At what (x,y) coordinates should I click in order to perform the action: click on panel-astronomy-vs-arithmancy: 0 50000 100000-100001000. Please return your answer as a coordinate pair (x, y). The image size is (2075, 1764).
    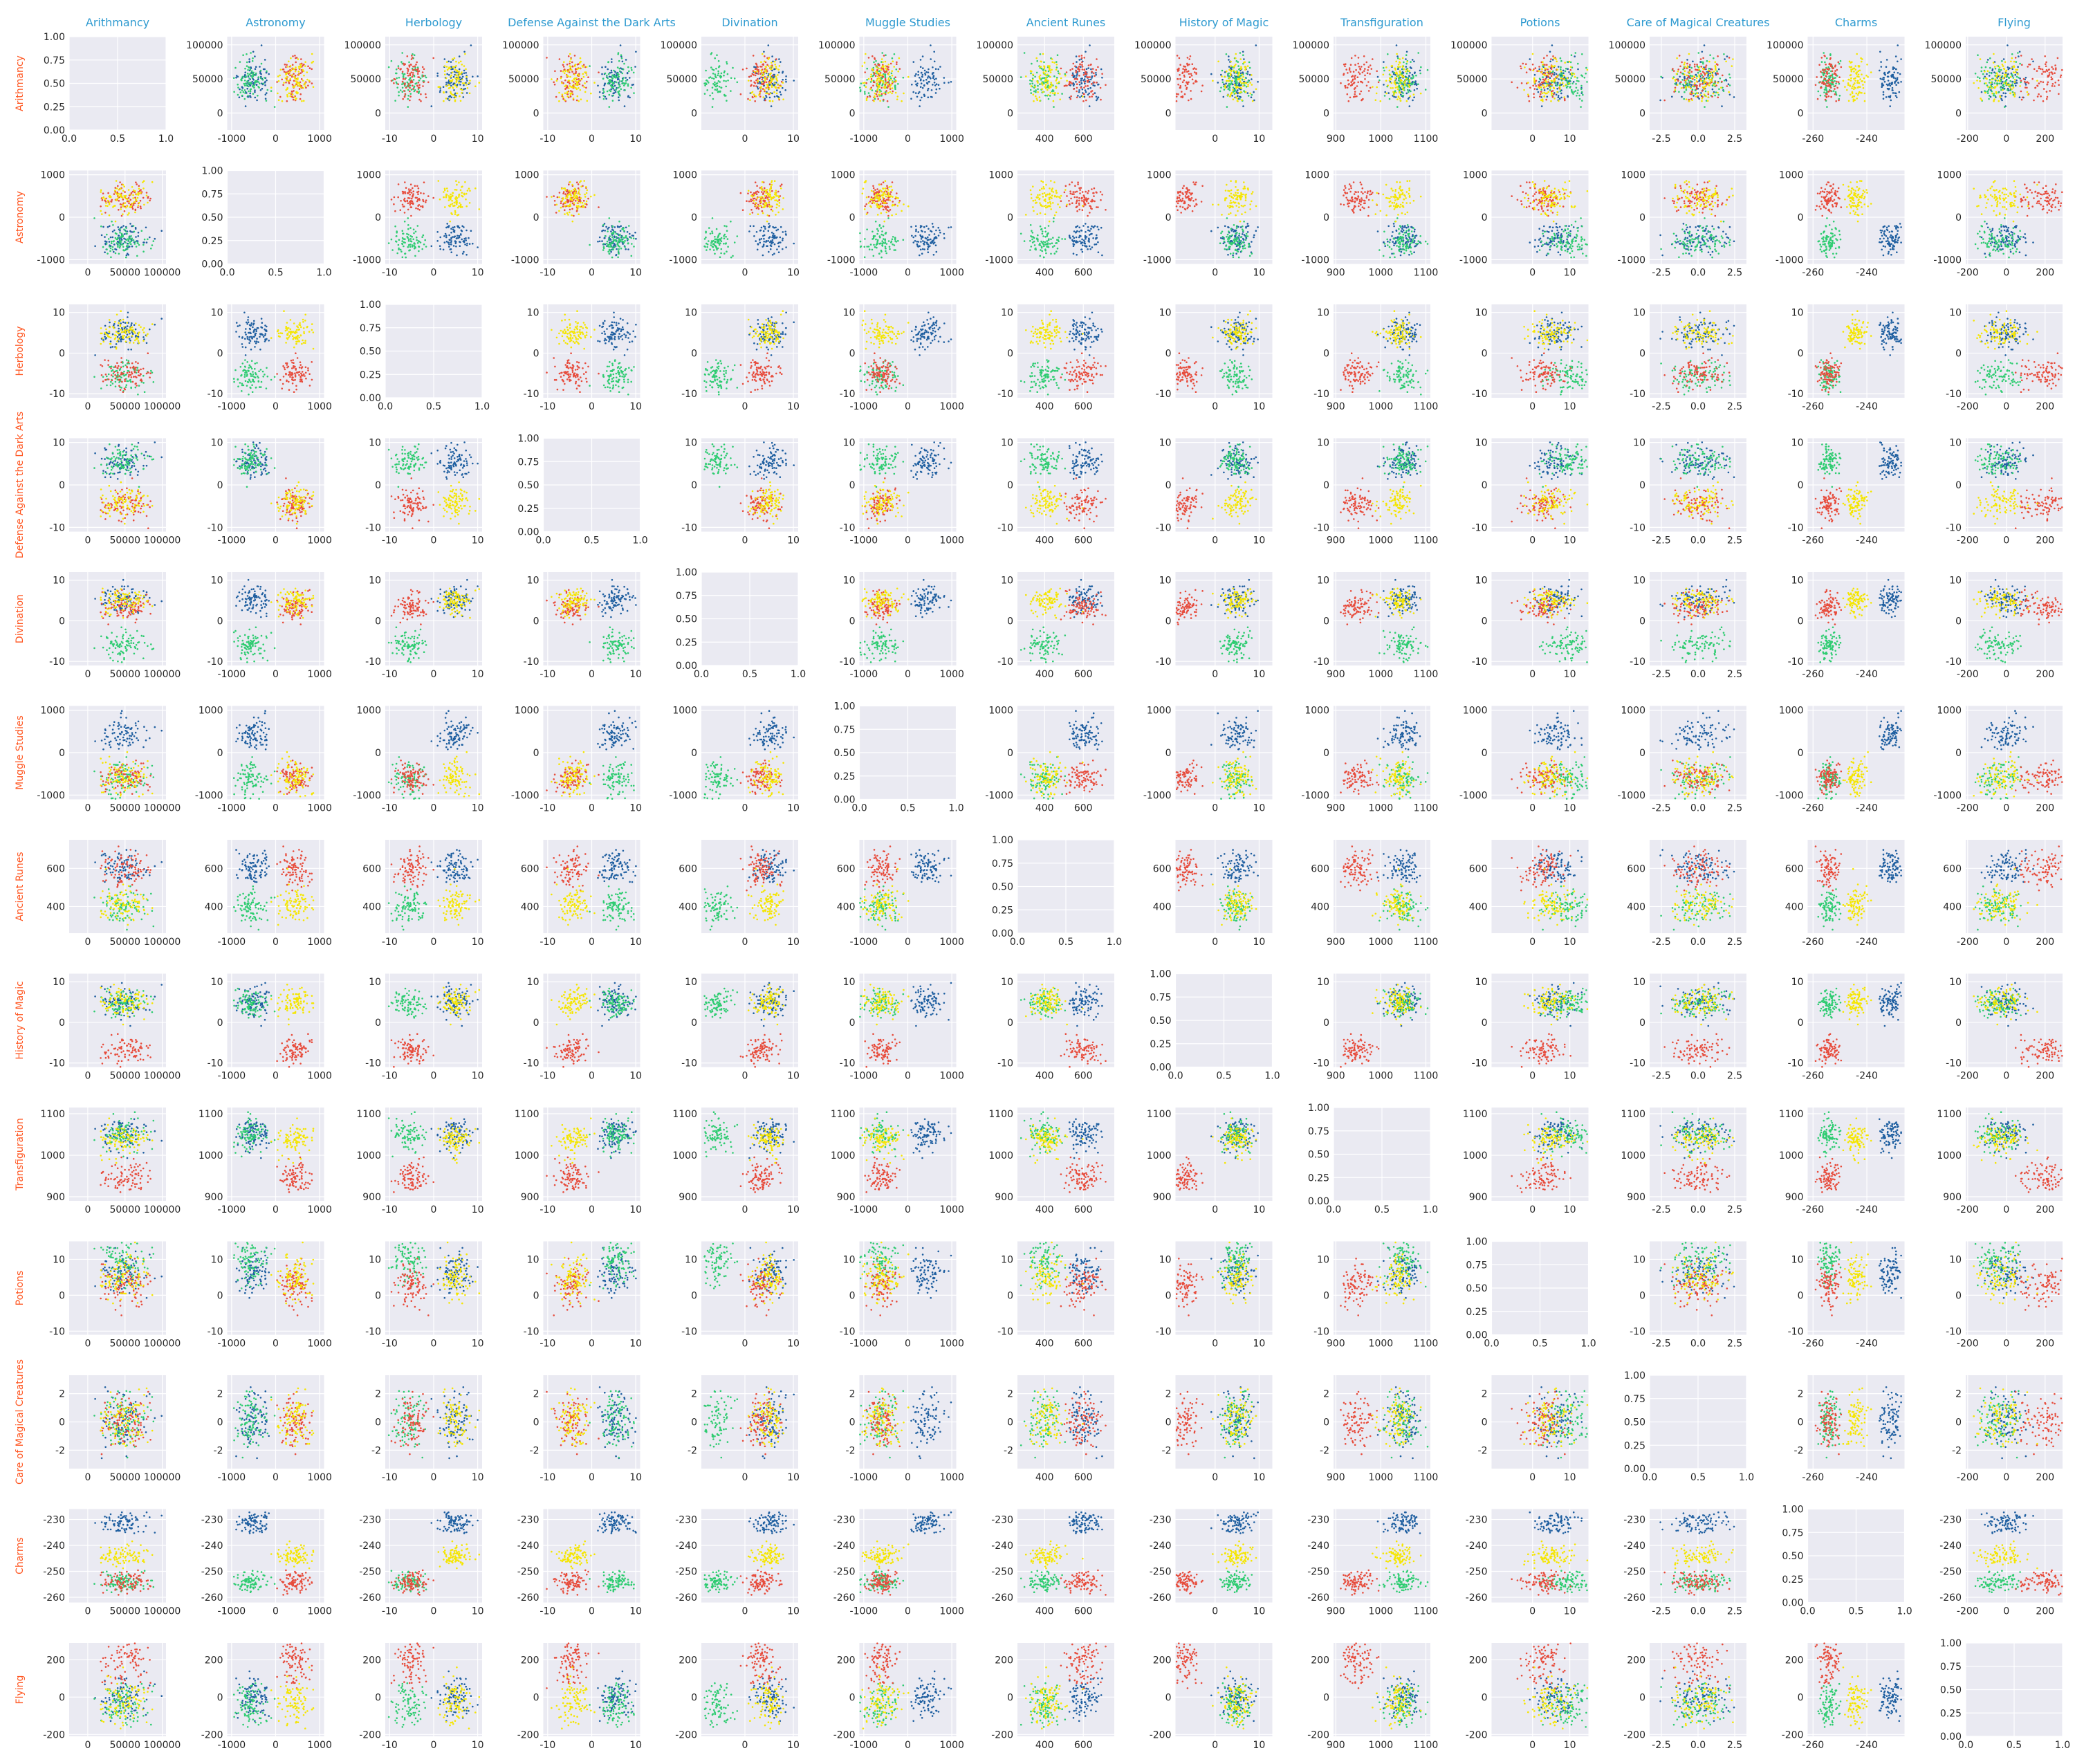
    Looking at the image, I should click on (109, 224).